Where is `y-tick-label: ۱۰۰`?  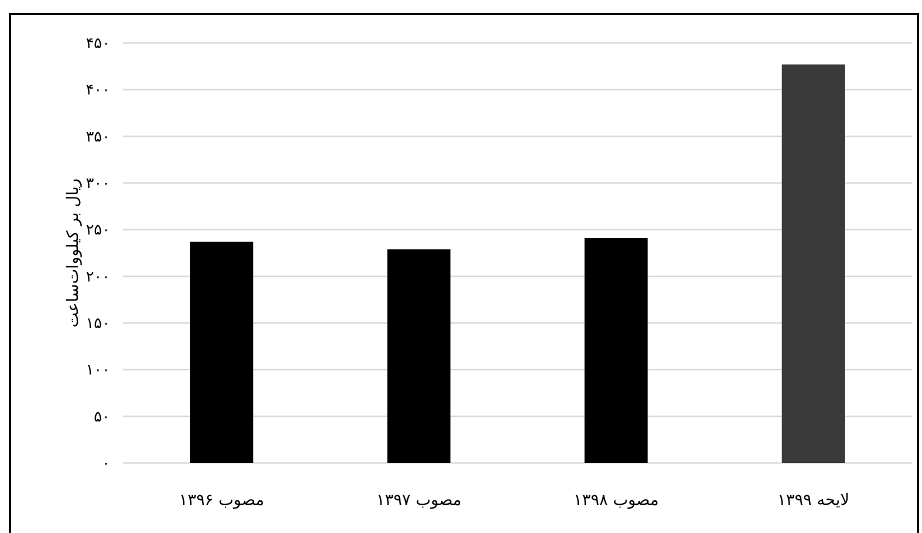 y-tick-label: ۱۰۰ is located at coordinates (98, 369).